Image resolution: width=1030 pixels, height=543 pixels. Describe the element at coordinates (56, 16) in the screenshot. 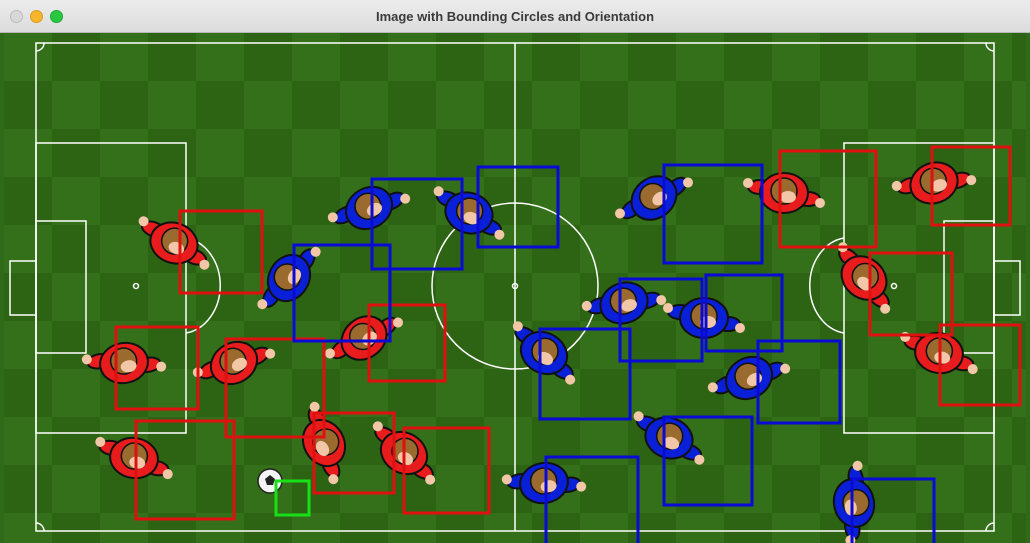

I see `maximize-window-icon` at that location.